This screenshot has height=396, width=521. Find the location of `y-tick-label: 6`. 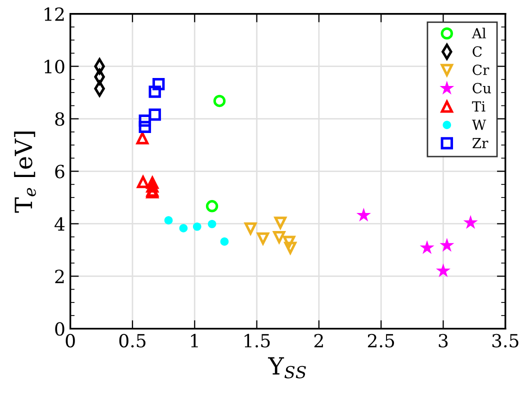

y-tick-label: 6 is located at coordinates (59, 171).